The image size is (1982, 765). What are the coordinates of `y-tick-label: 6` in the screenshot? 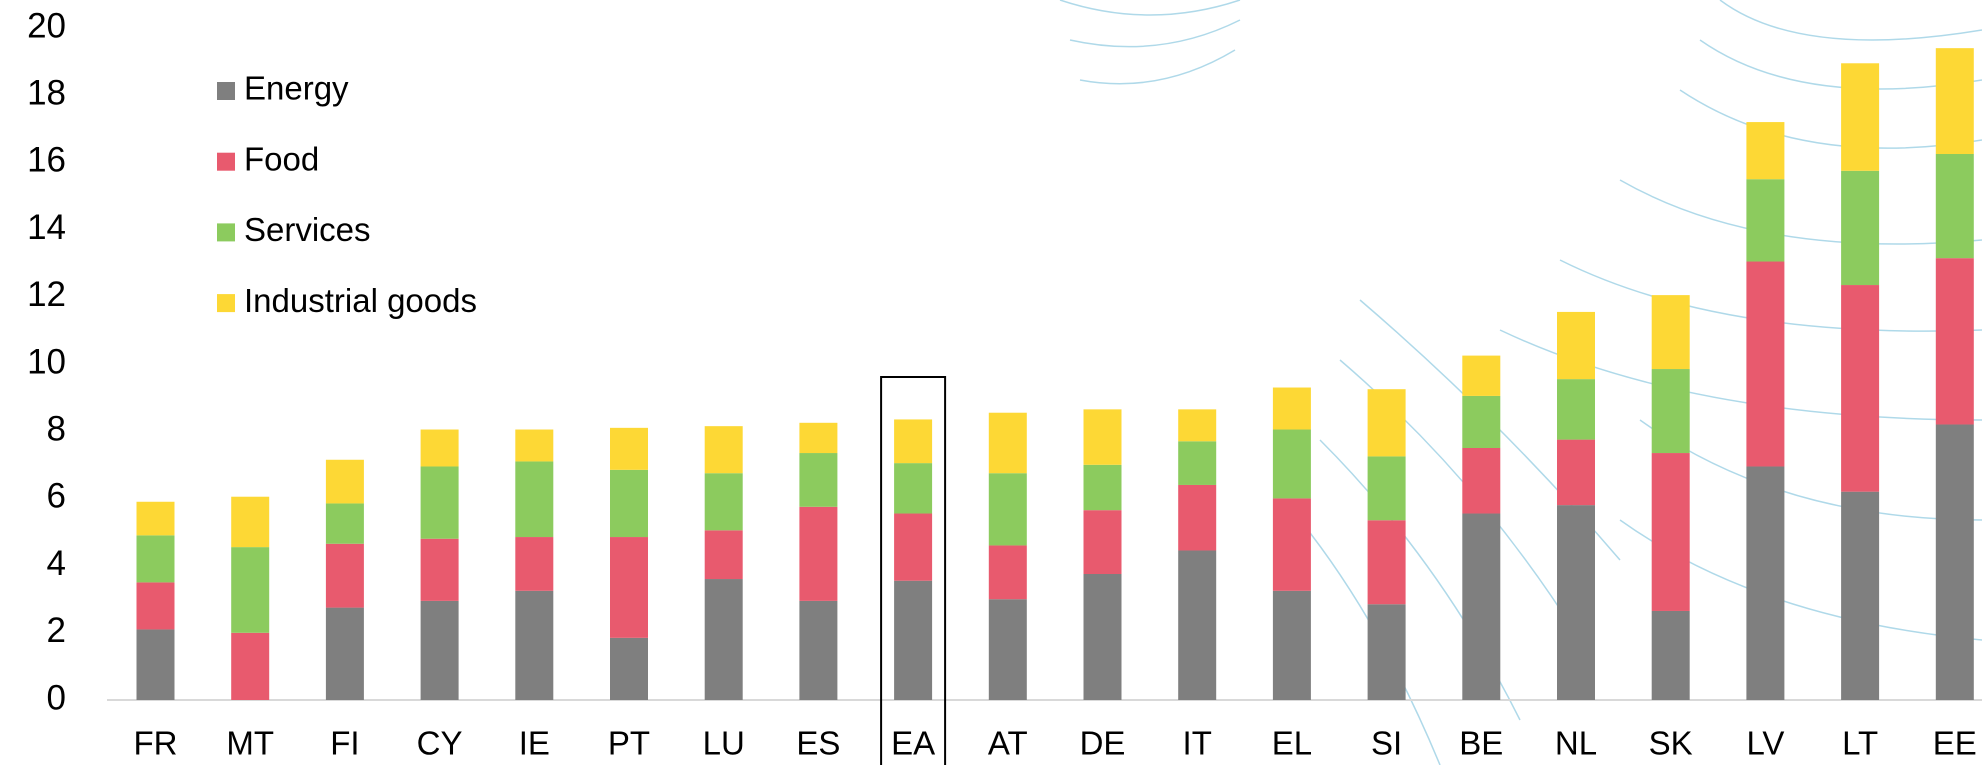 It's located at (56, 496).